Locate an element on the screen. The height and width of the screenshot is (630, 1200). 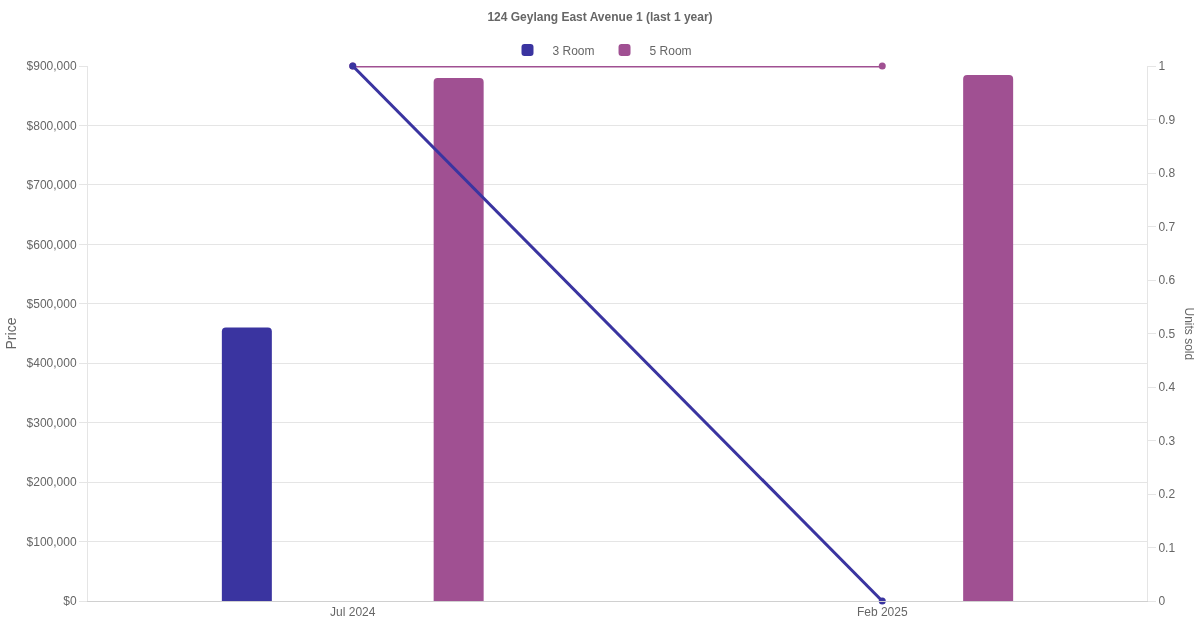
y2-tick-label: 0.9 is located at coordinates (1167, 119).